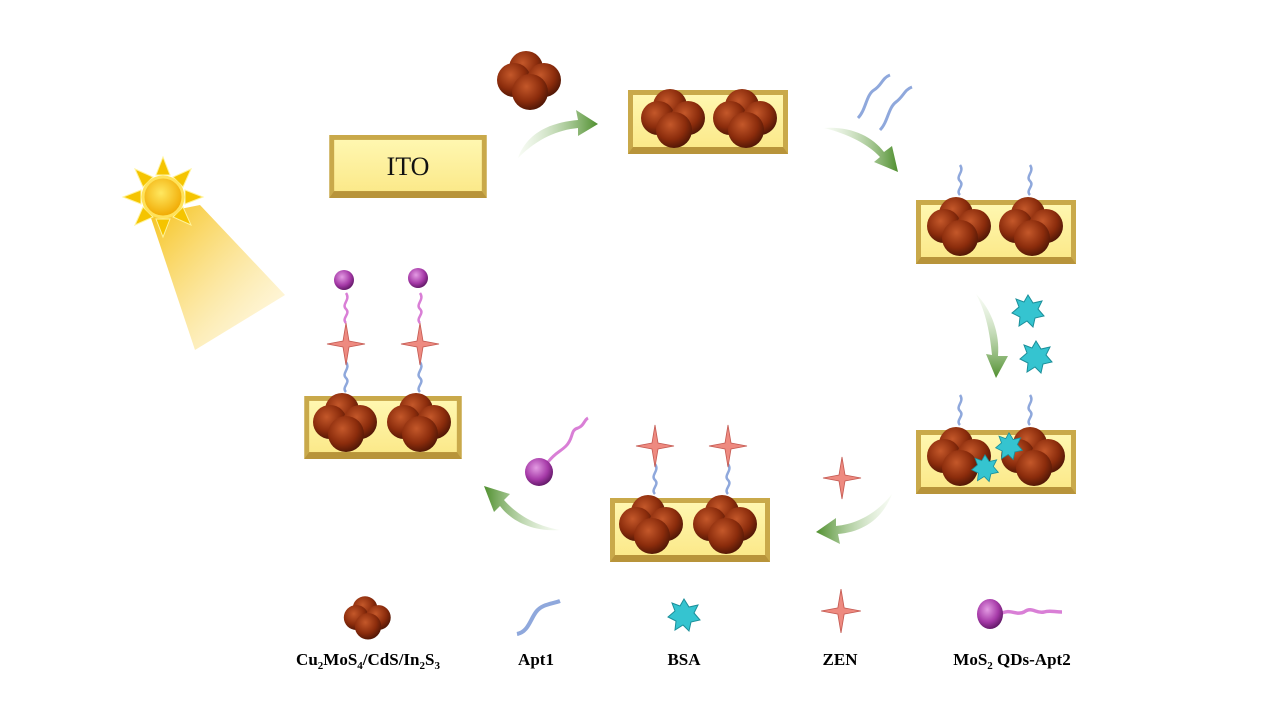 Image resolution: width=1280 pixels, height=720 pixels. What do you see at coordinates (536, 659) in the screenshot?
I see `legend-label: Apt1` at bounding box center [536, 659].